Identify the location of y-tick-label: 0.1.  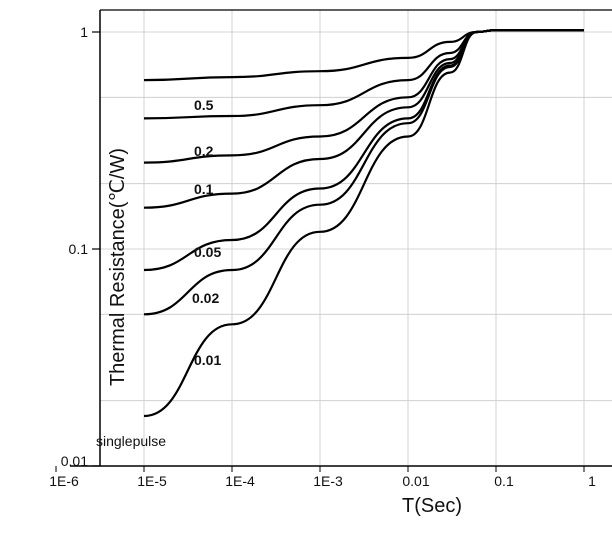
(79, 249).